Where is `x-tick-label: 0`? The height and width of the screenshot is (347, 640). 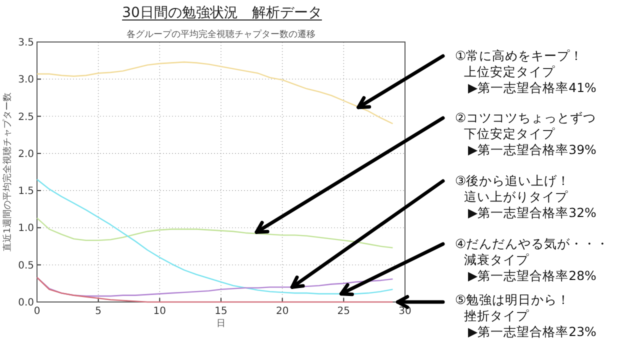 x-tick-label: 0 is located at coordinates (37, 311).